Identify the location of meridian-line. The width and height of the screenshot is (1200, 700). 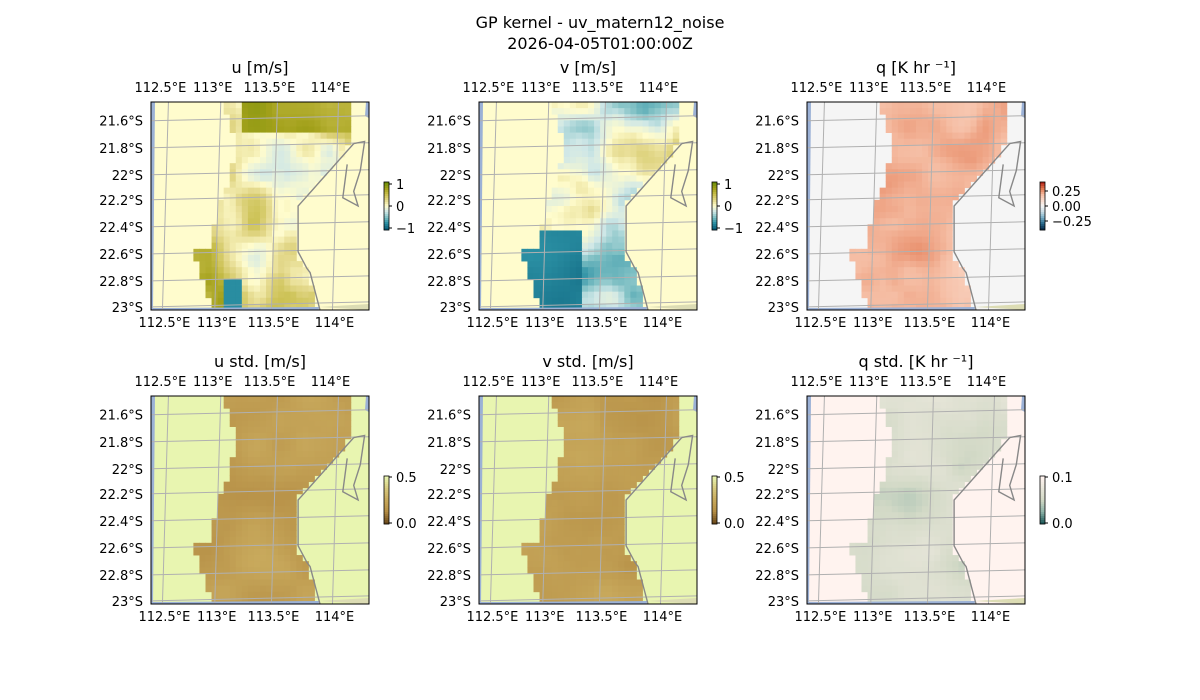
(930, 206).